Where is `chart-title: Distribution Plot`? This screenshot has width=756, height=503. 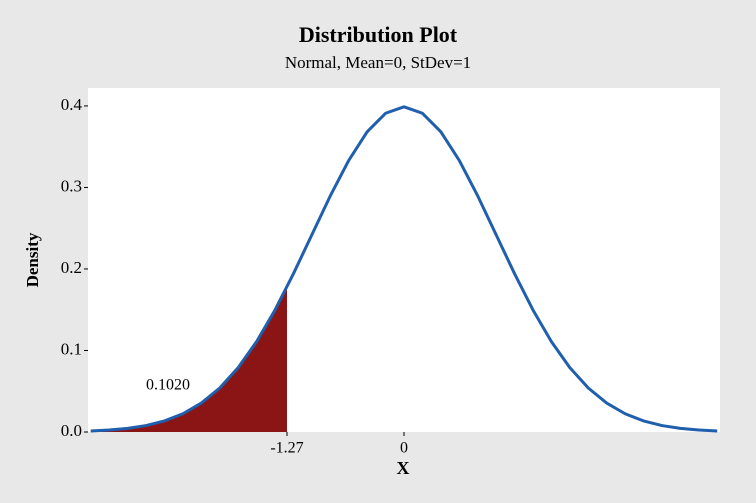
chart-title: Distribution Plot is located at coordinates (378, 34).